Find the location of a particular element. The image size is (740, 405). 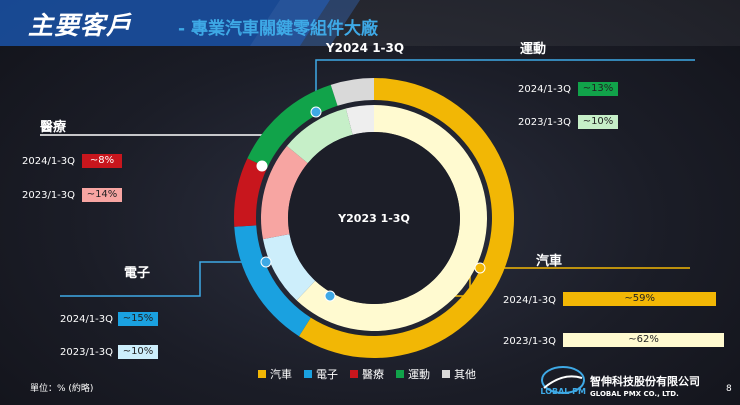

legend-item: 醫療 is located at coordinates (367, 374).